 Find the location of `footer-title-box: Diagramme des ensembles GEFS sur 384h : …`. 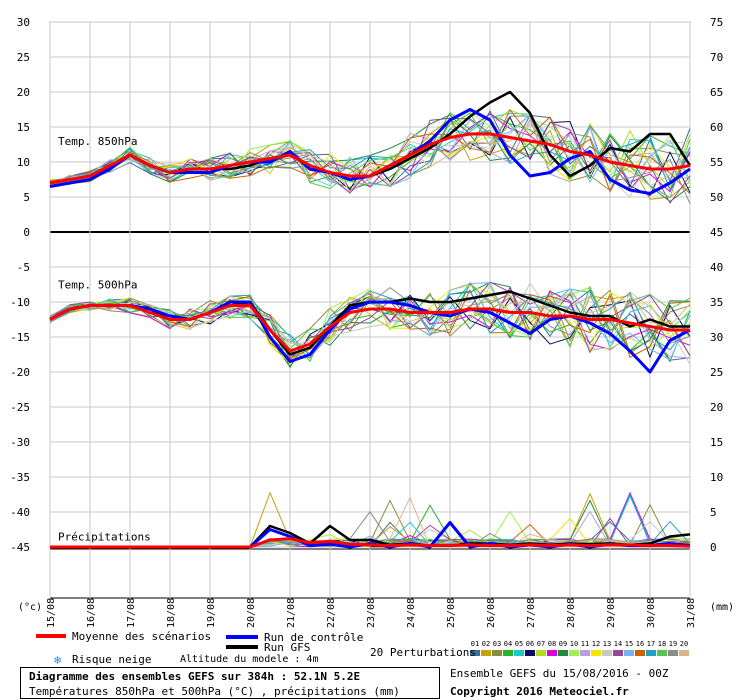

footer-title-box: Diagramme des ensembles GEFS sur 384h : … is located at coordinates (230, 683).